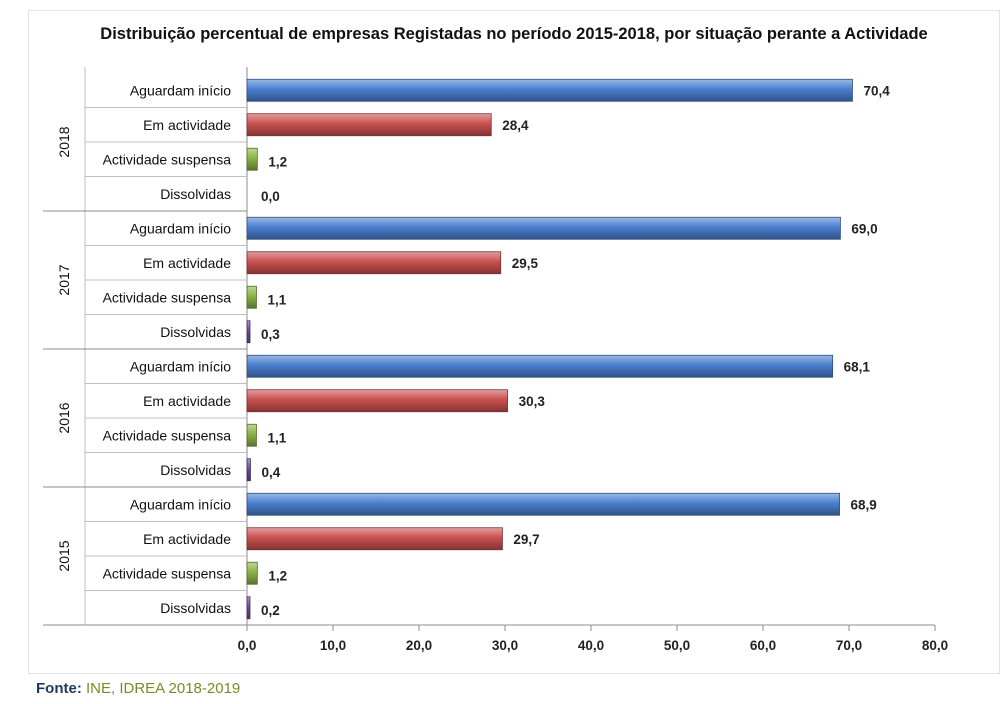  Describe the element at coordinates (64, 279) in the screenshot. I see `group-label-2017: 2017` at that location.